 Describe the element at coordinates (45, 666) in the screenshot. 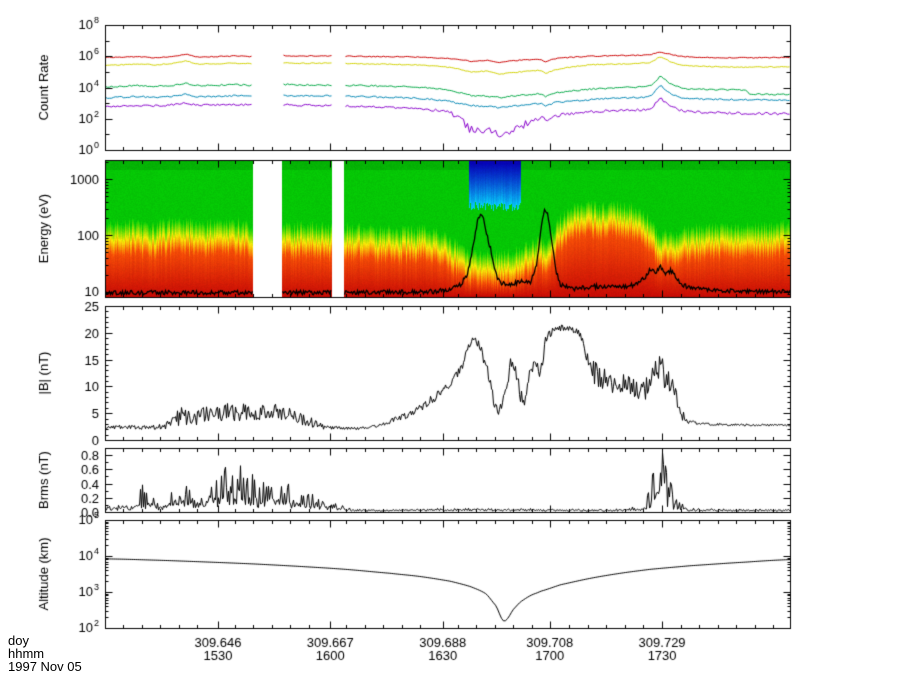

I see `date-caption: 1997 Nov 05` at that location.